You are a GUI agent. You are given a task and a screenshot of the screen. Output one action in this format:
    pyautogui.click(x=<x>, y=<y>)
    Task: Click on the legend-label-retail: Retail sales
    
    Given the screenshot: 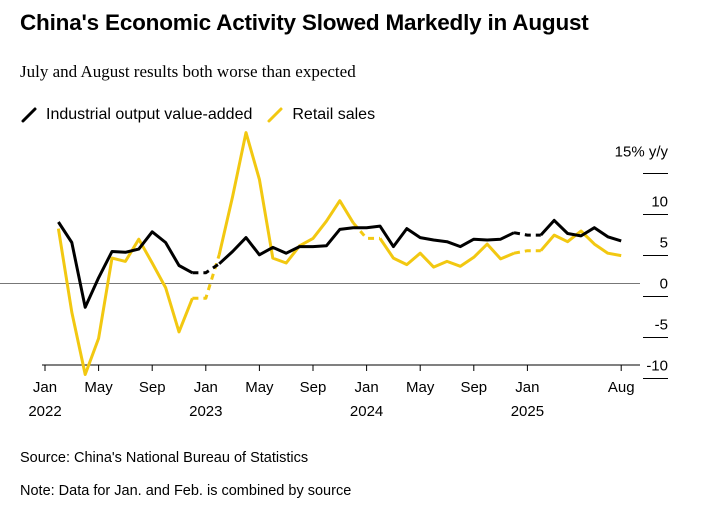 What is the action you would take?
    pyautogui.click(x=334, y=114)
    